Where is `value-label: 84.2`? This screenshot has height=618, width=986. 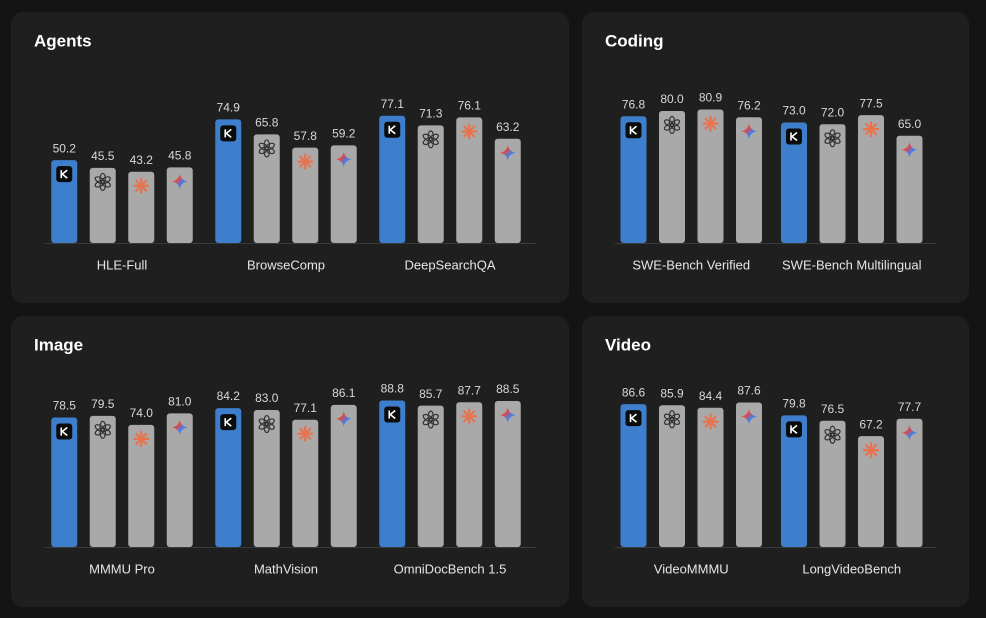
value-label: 84.2 is located at coordinates (229, 396).